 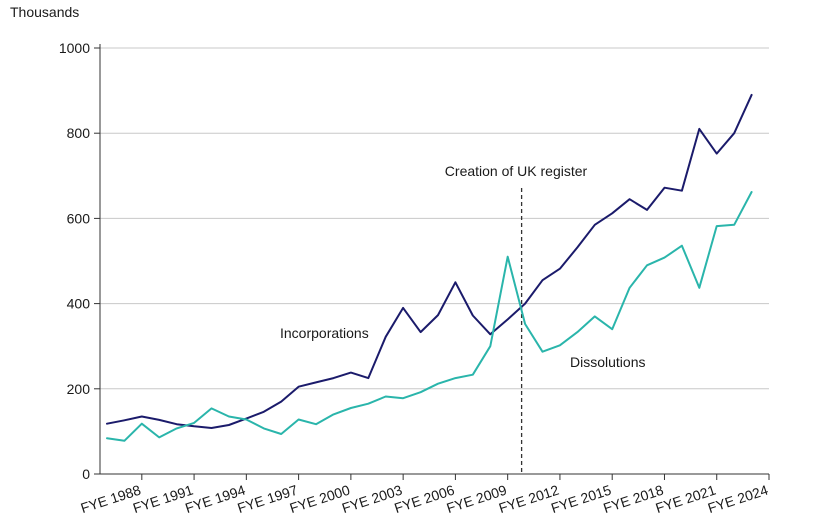 What do you see at coordinates (607, 362) in the screenshot?
I see `dissolutions-series-label: Dissolutions` at bounding box center [607, 362].